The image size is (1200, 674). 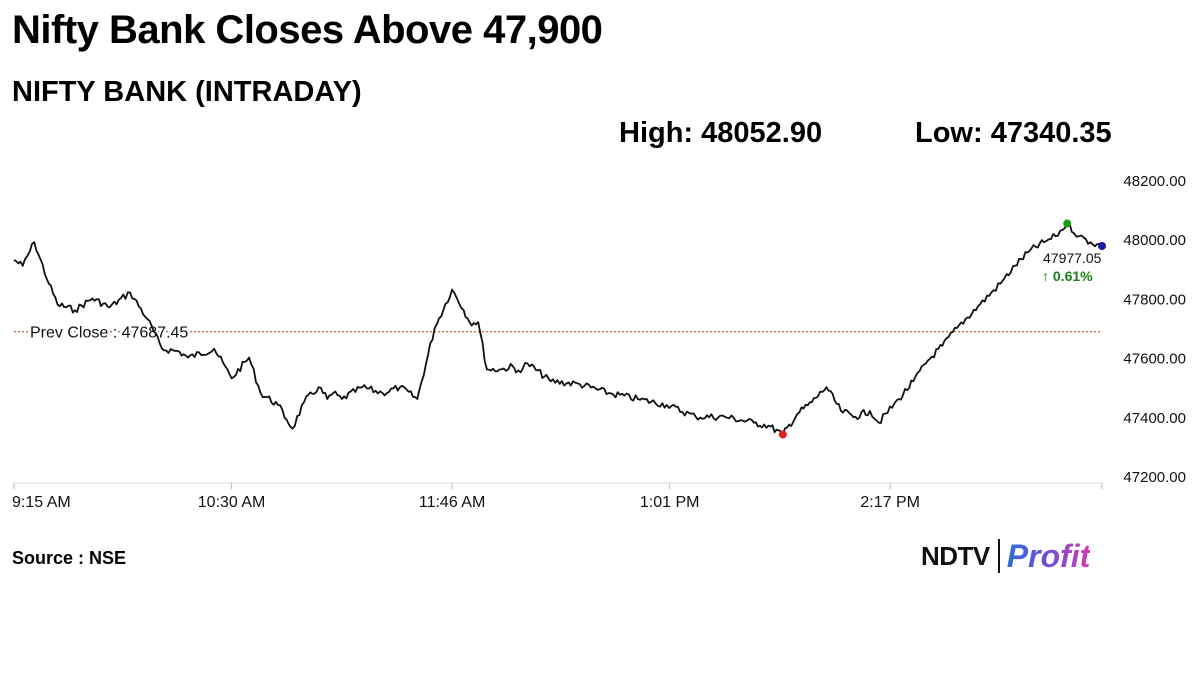 What do you see at coordinates (1154, 418) in the screenshot?
I see `y-tick-label: 47400.00` at bounding box center [1154, 418].